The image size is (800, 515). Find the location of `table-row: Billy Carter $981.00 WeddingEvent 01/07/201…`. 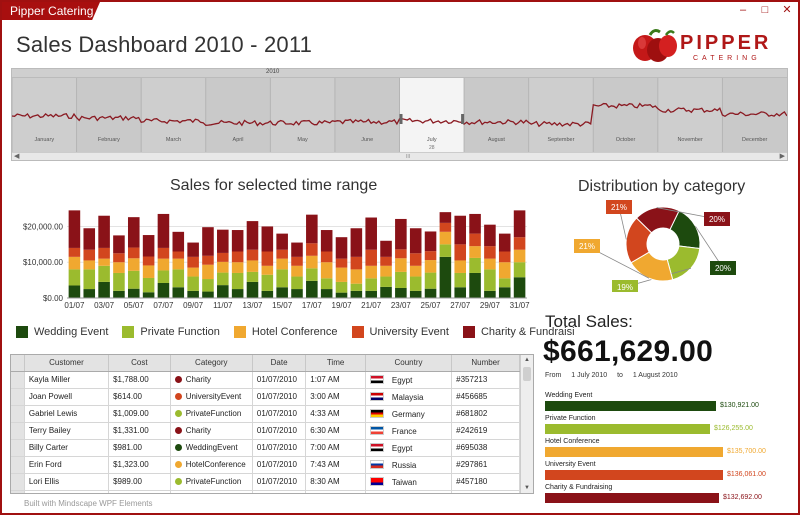

table-row: Billy Carter $981.00 WeddingEvent 01/07/201… is located at coordinates (265, 448).